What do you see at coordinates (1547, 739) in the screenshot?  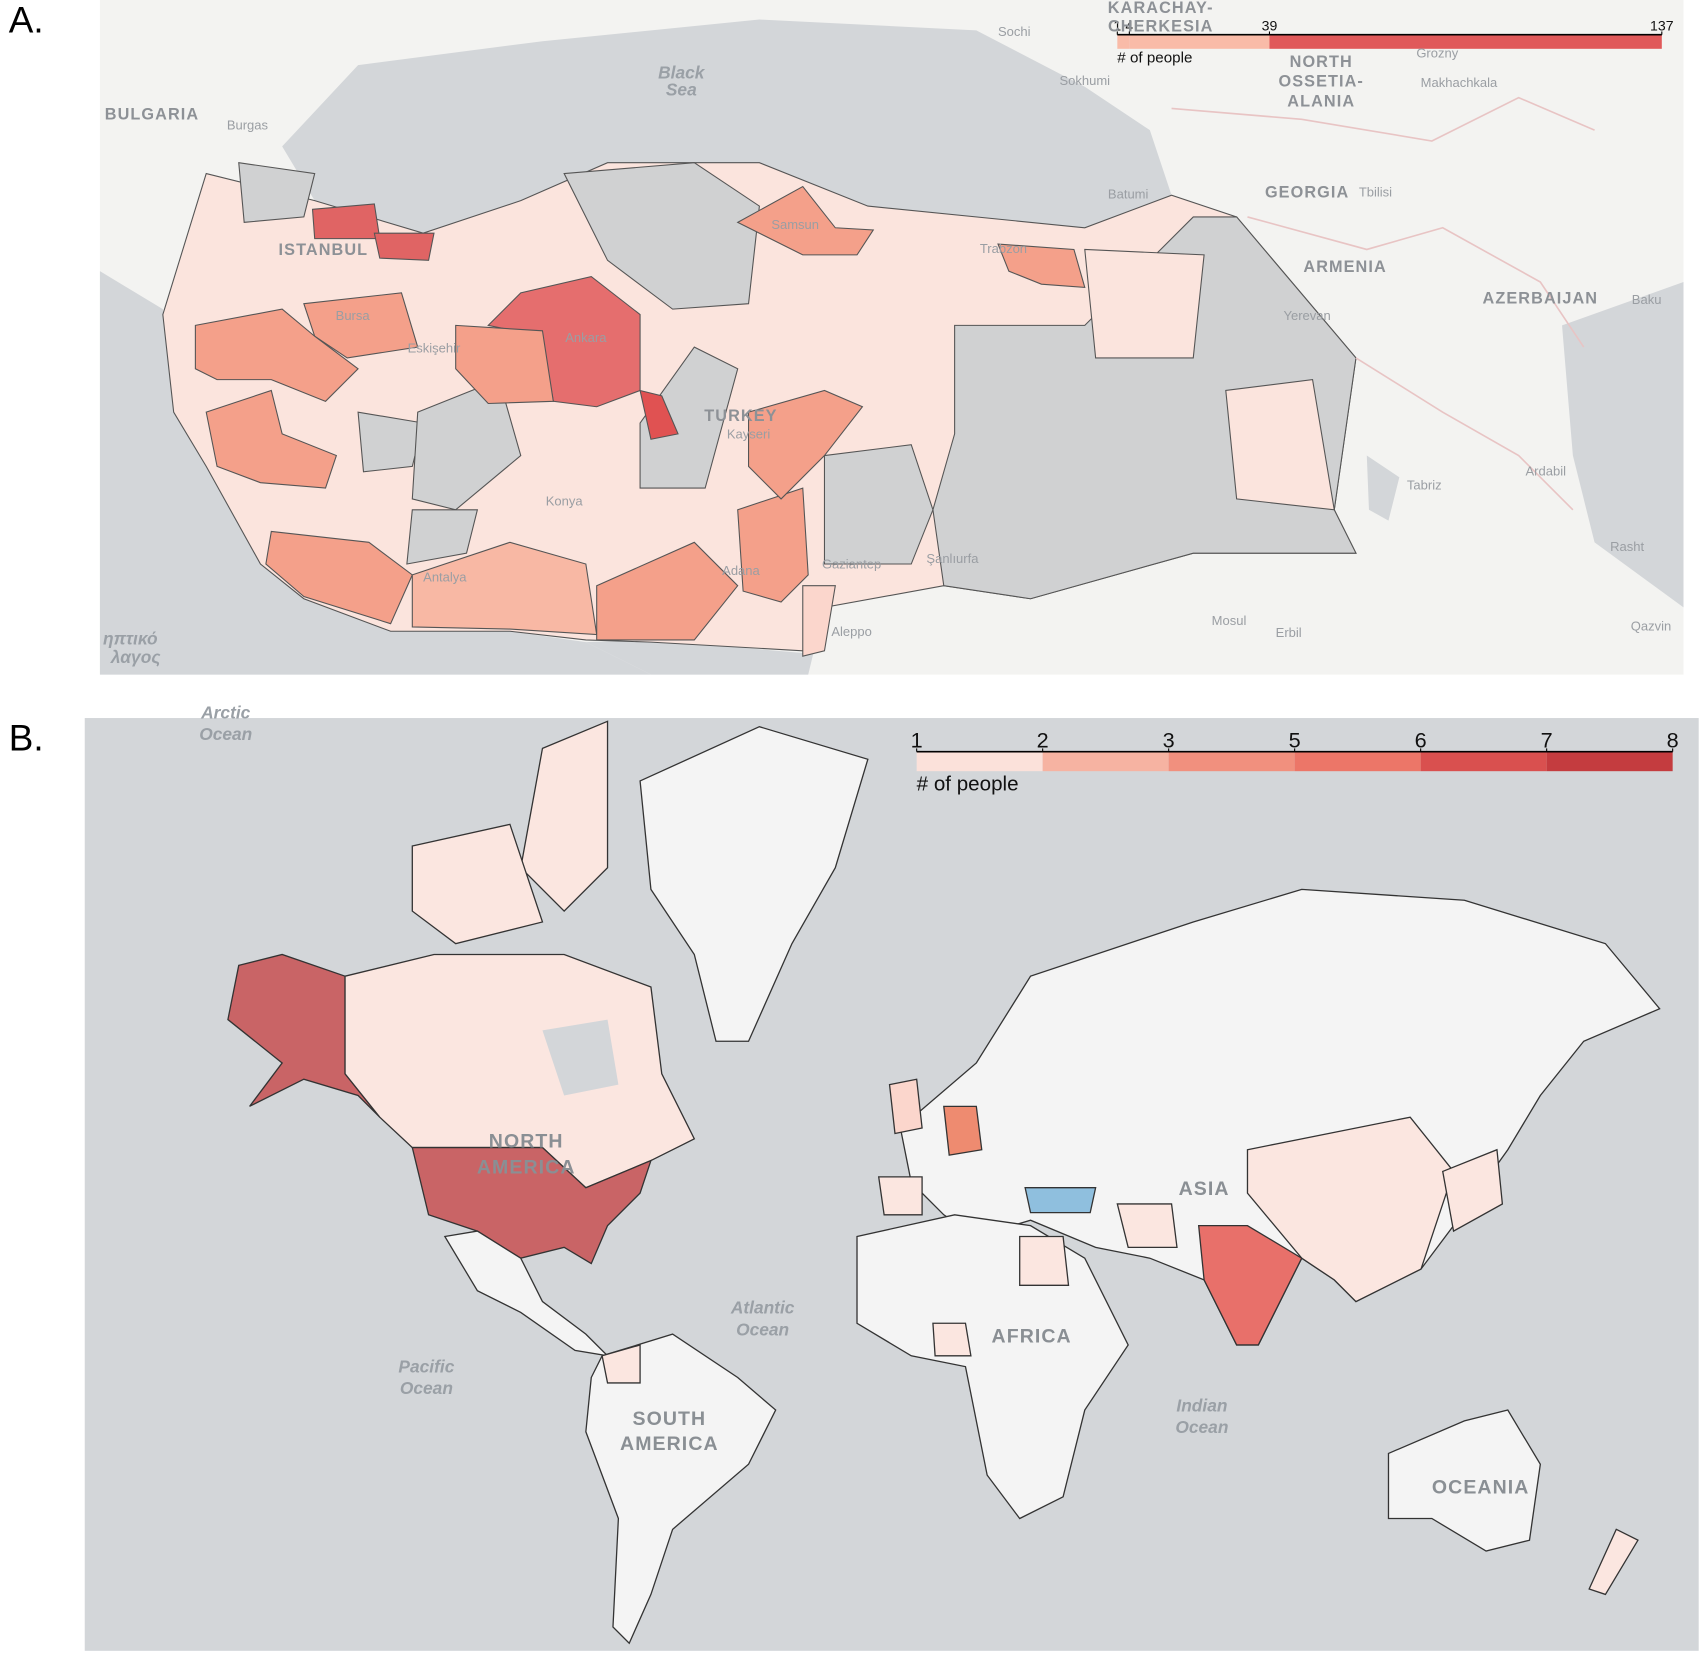 I see `legend-tick-label: 7` at bounding box center [1547, 739].